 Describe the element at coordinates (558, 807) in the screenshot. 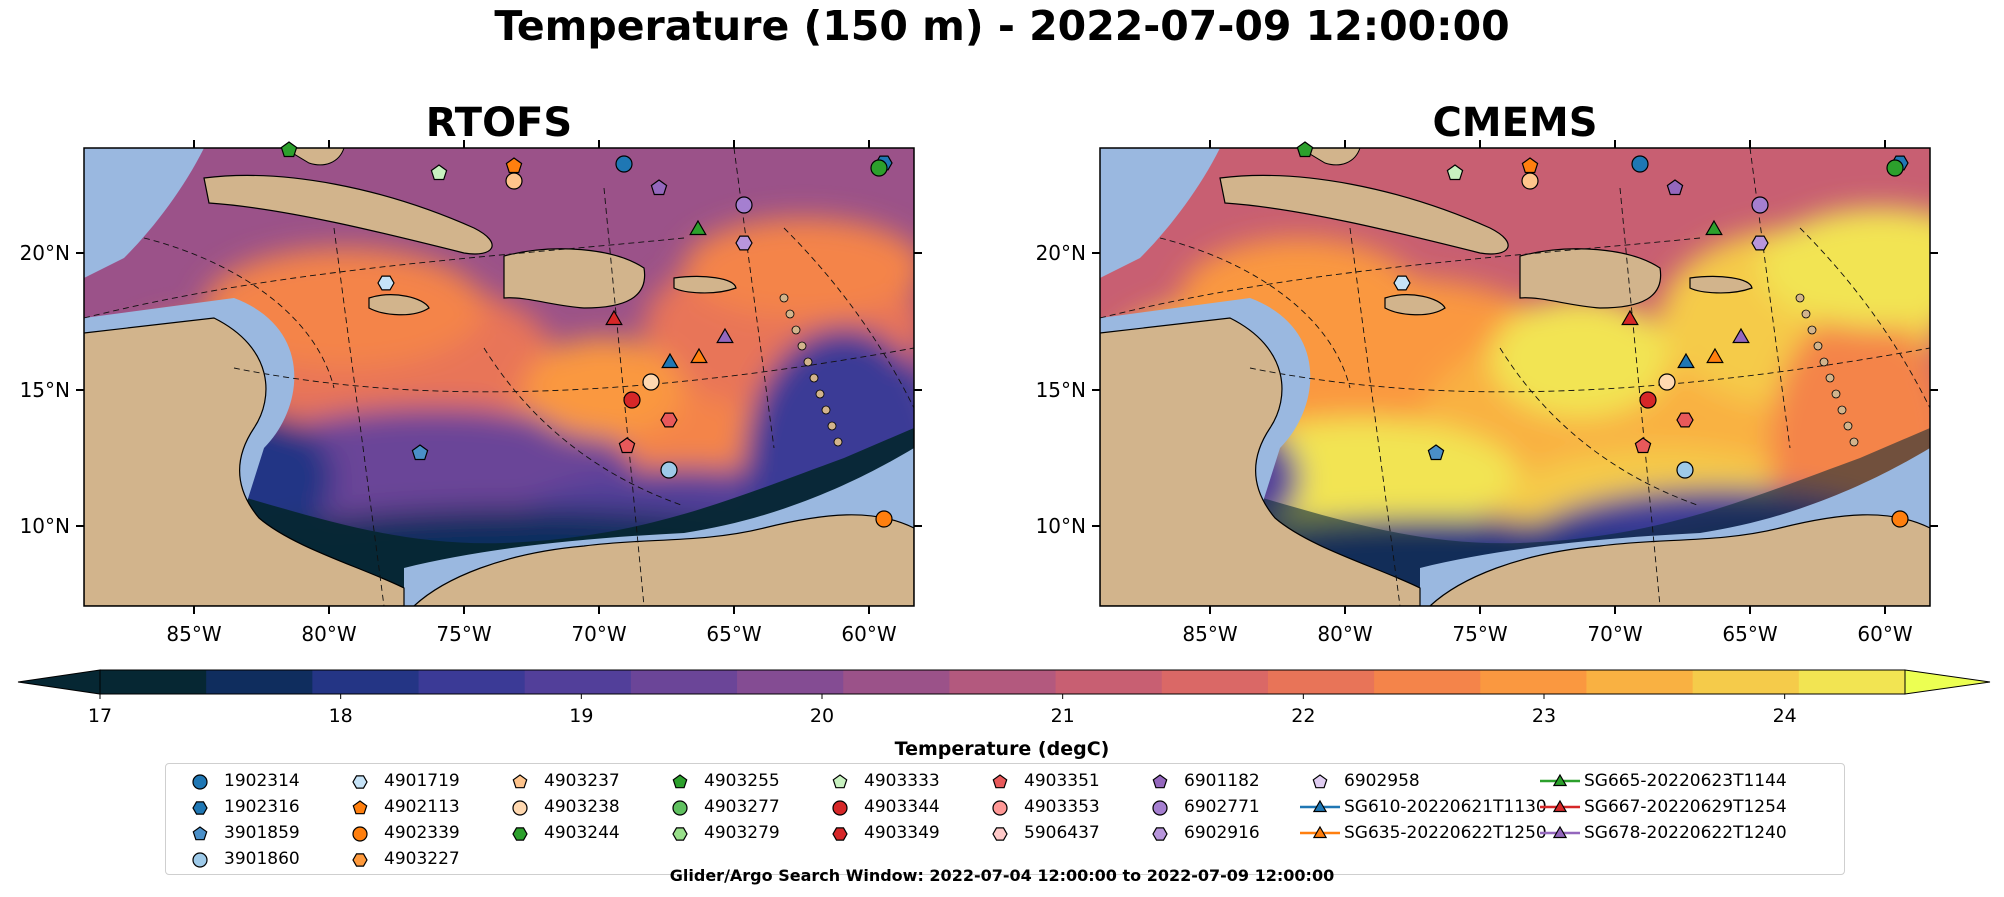

I see `legend-entry: 4903238` at that location.